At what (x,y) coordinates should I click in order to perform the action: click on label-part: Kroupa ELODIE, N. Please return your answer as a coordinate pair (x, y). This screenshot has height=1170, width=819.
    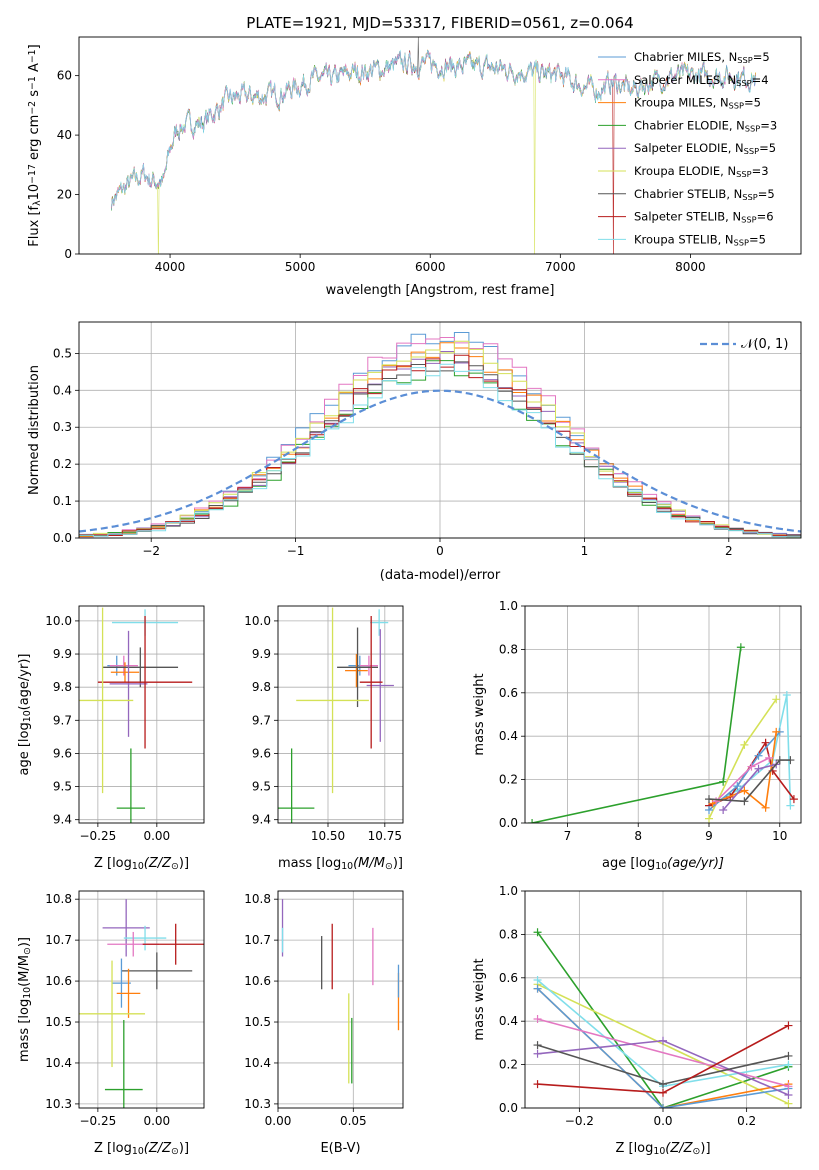
    Looking at the image, I should click on (685, 171).